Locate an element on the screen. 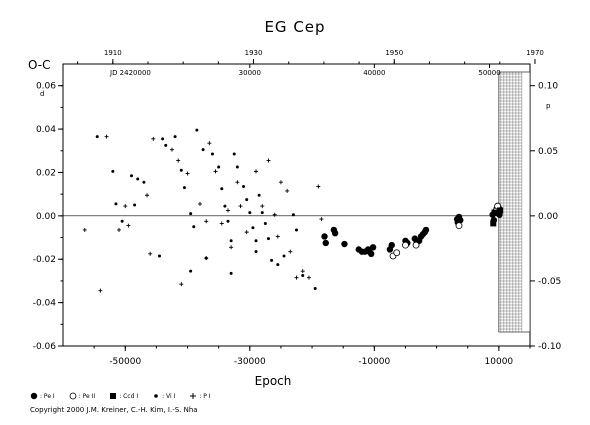 The width and height of the screenshot is (590, 425). y-tick-label: -0.06 is located at coordinates (45, 347).